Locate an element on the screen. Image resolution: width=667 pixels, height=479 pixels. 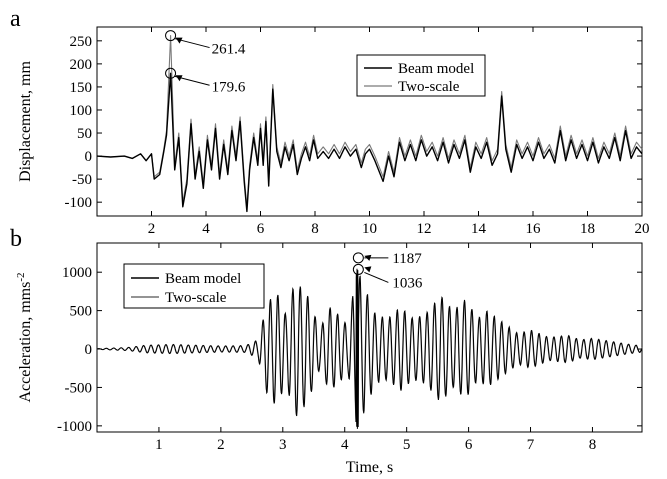
panel-a-legend-box is located at coordinates (421, 75).